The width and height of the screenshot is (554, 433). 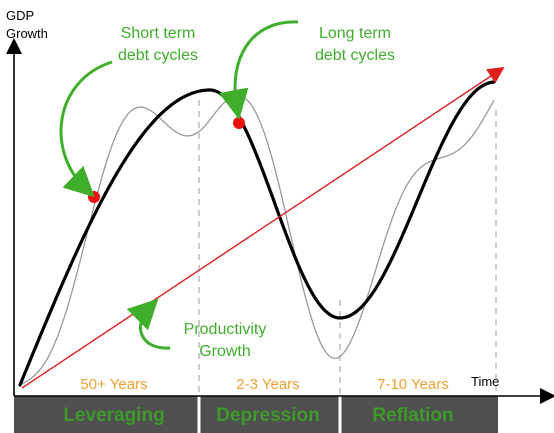 I want to click on long-term-label: debt cycles, so click(x=355, y=55).